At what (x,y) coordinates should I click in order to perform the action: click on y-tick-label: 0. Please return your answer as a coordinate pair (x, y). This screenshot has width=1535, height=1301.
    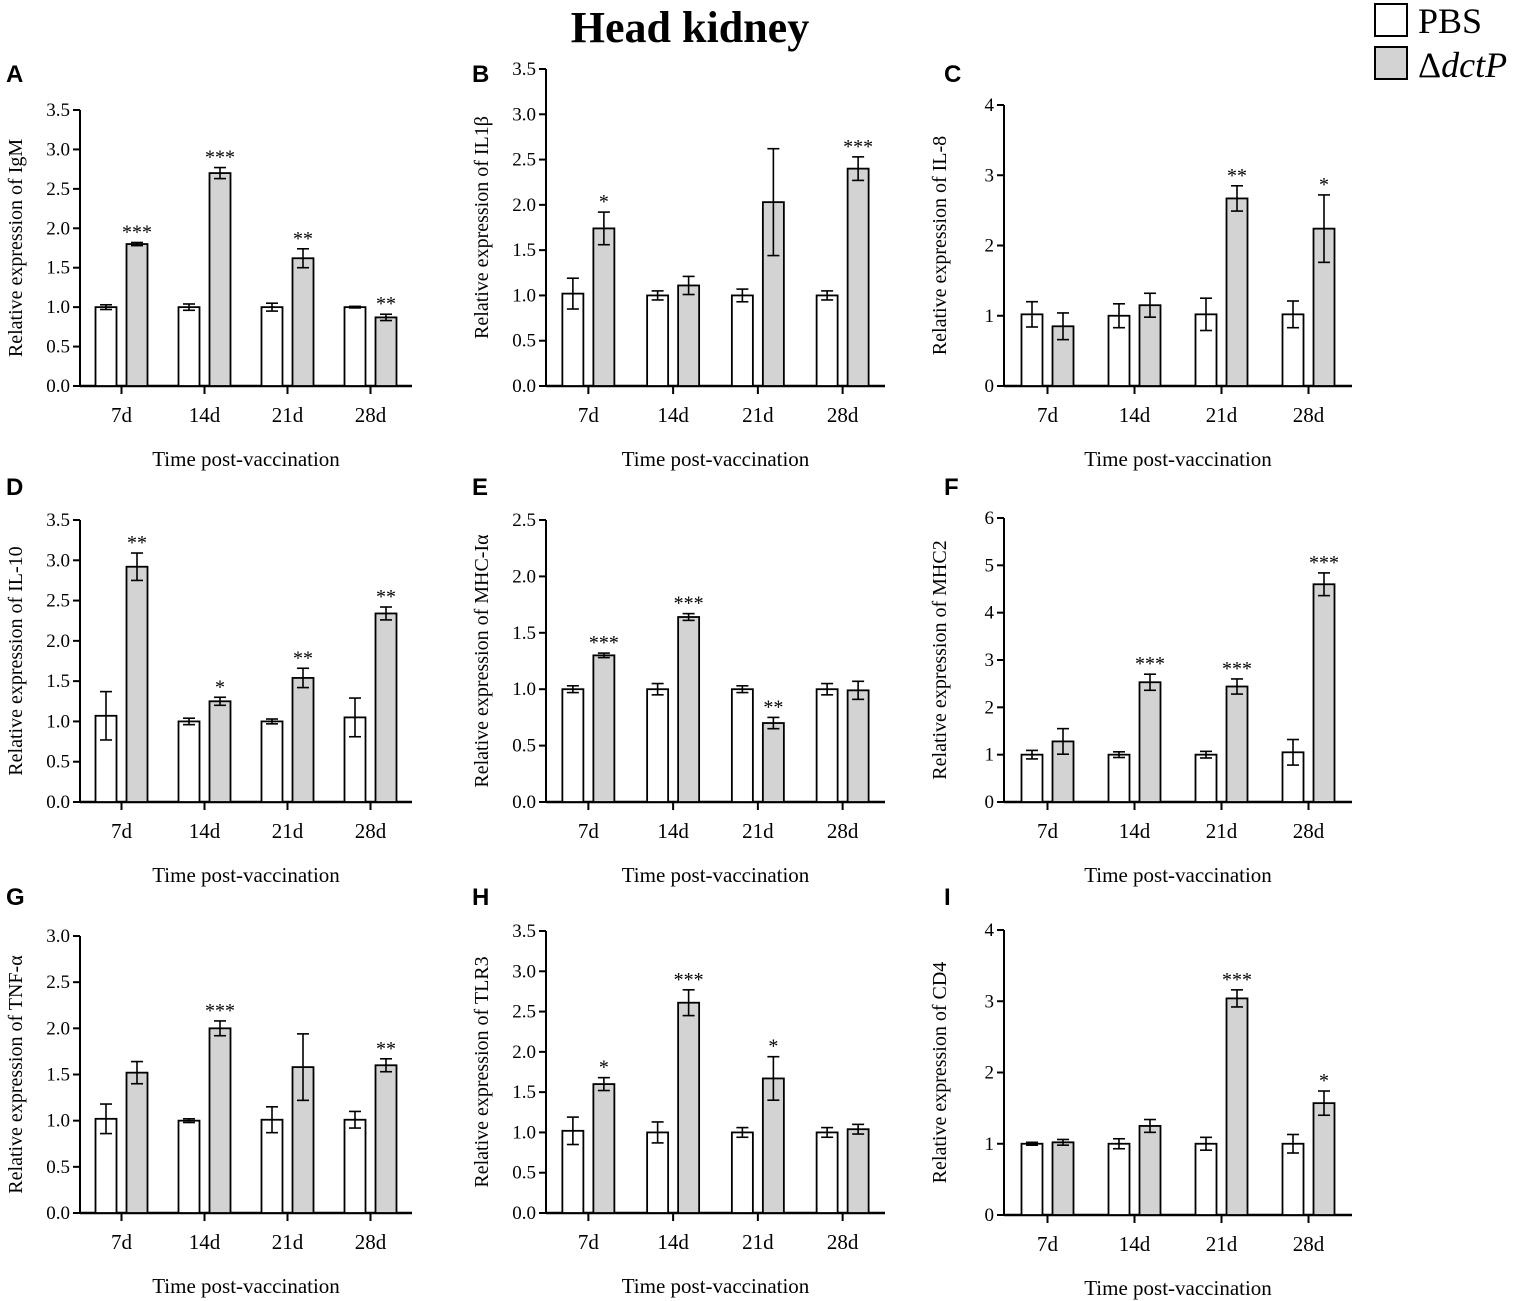
    Looking at the image, I should click on (990, 1215).